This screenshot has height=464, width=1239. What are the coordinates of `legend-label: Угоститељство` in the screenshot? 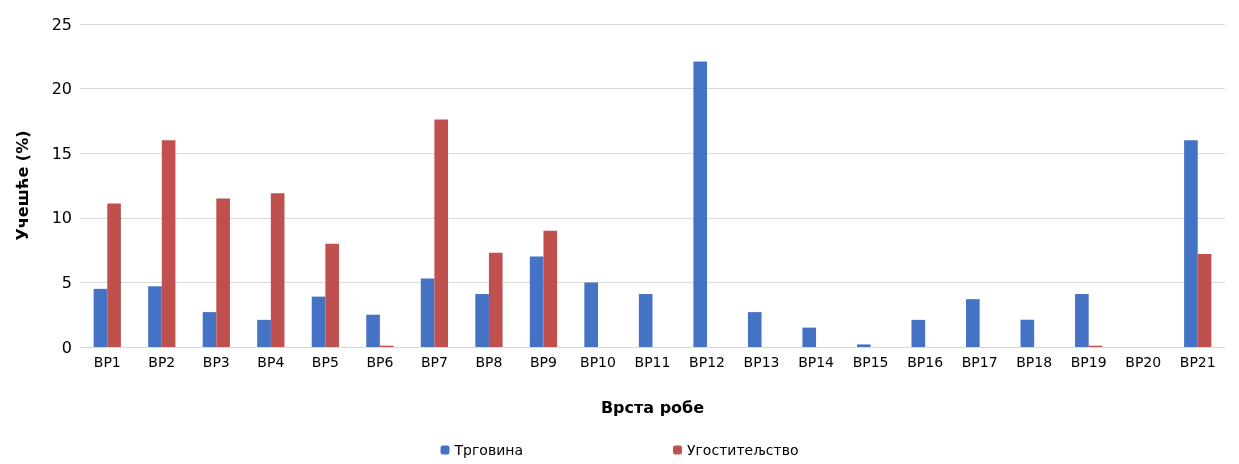 It's located at (742, 450).